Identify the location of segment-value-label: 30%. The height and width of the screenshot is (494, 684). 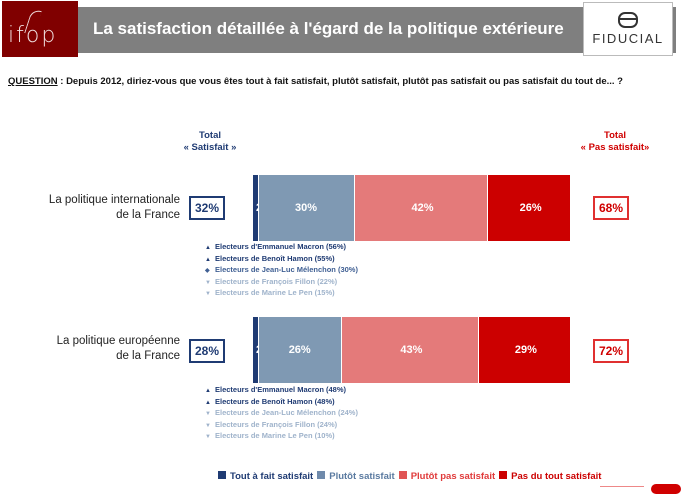
(306, 208).